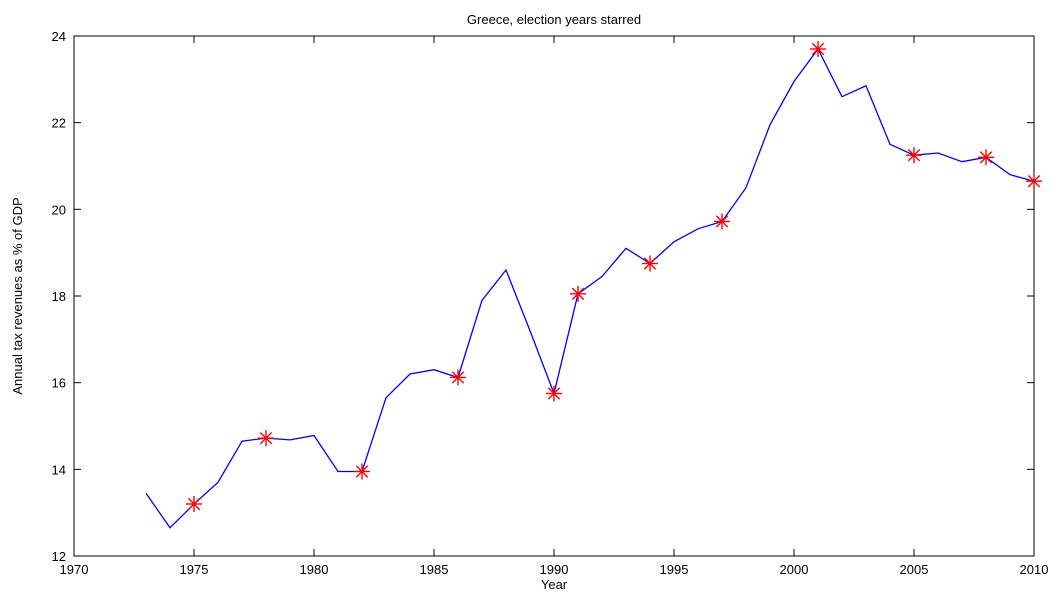 The height and width of the screenshot is (594, 1062). What do you see at coordinates (59, 209) in the screenshot?
I see `y-tick-label: 20` at bounding box center [59, 209].